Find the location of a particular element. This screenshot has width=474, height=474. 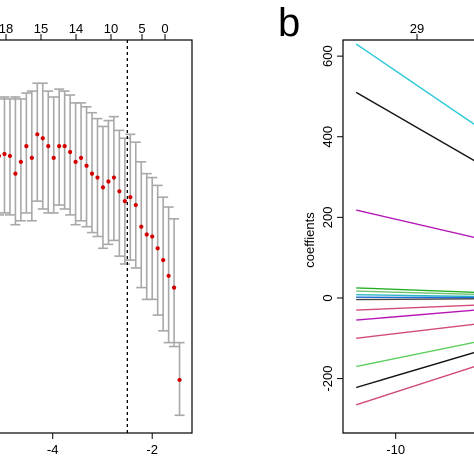

panel-a-x-tick-label: -2 is located at coordinates (152, 449).